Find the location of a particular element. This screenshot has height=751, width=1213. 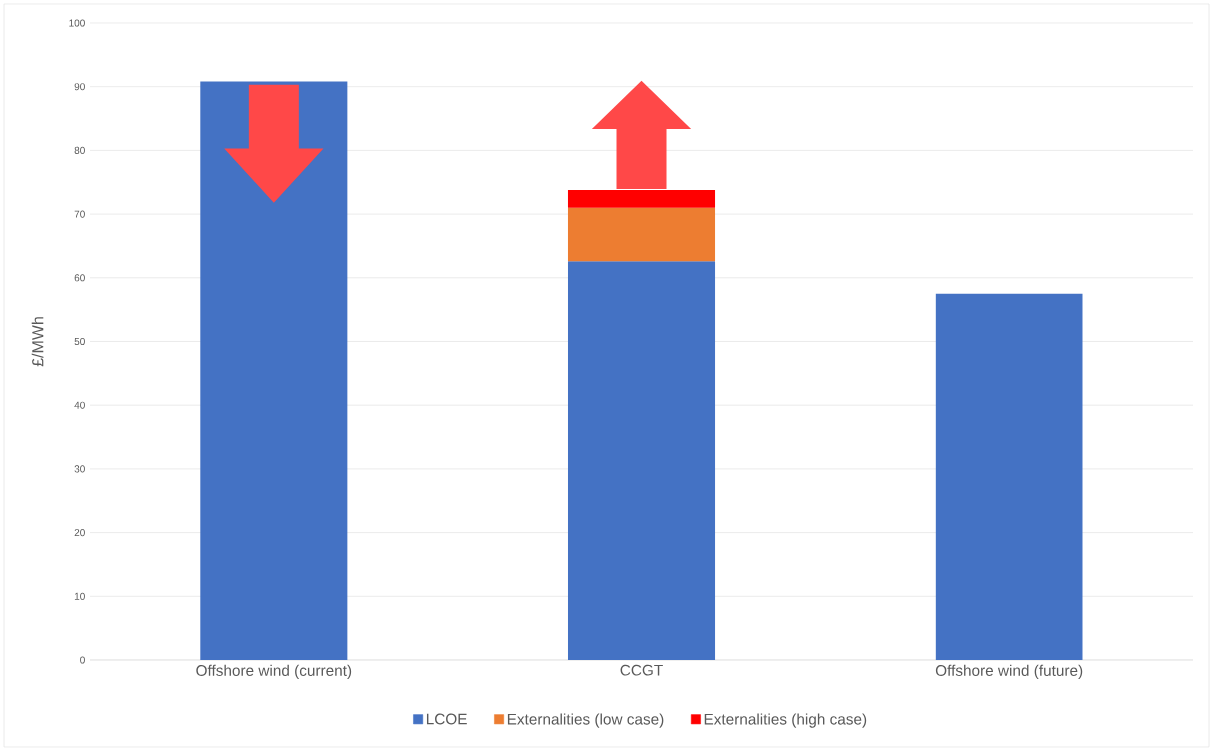

y-tick-label: 30 is located at coordinates (79, 469).